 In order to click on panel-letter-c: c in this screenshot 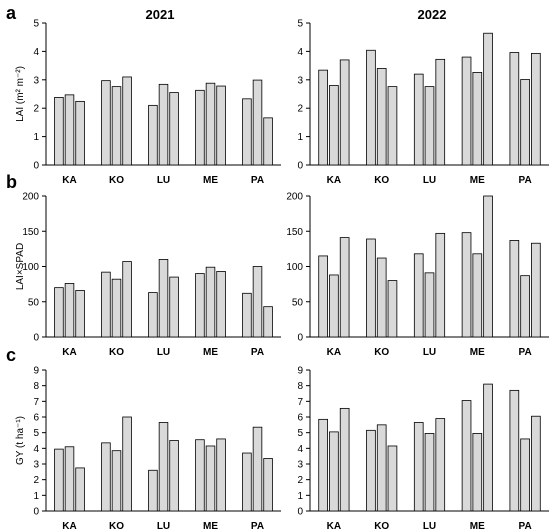, I will do `click(11, 355)`.